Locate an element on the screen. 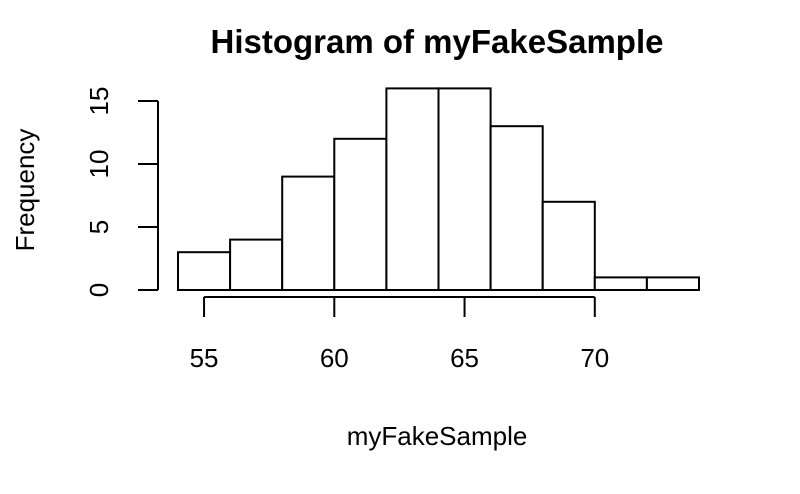  y-axis: 0 5 10 15 is located at coordinates (121, 192).